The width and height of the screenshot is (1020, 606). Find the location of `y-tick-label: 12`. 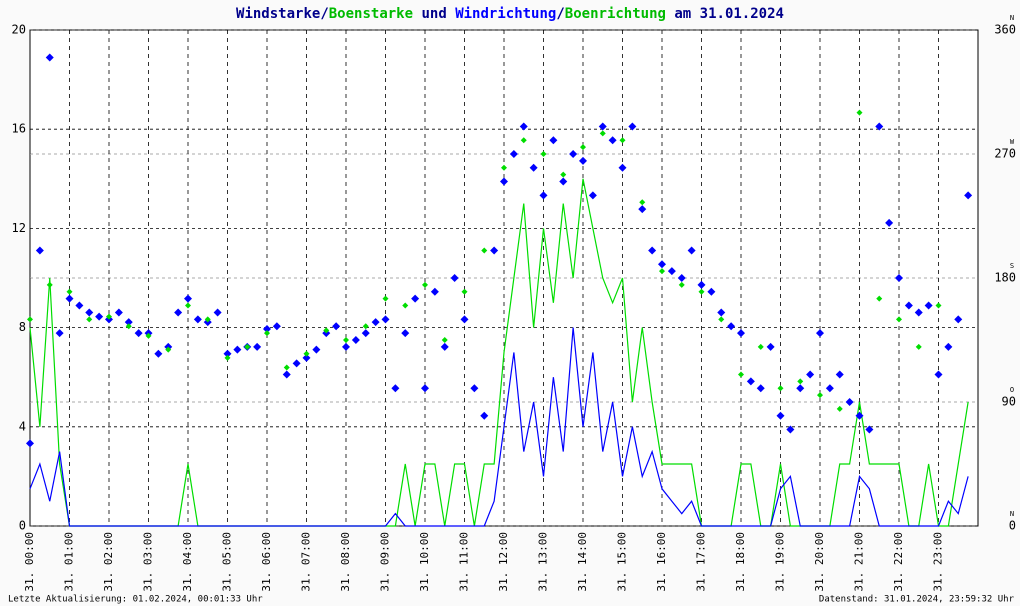

y-tick-label: 12 is located at coordinates (19, 228).